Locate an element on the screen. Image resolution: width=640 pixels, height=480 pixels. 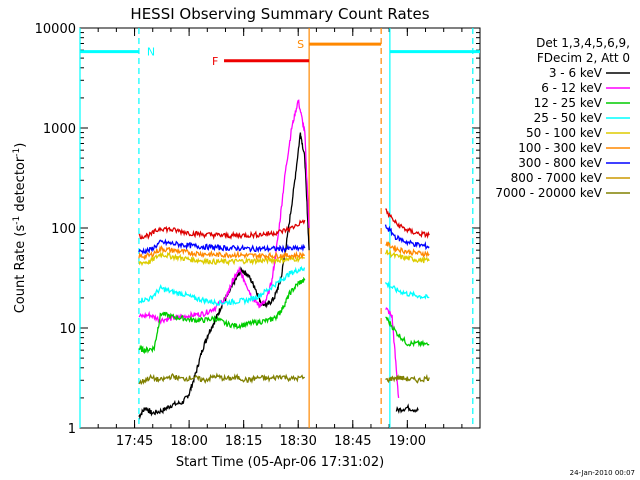
y-axis-title-part2: detector is located at coordinates (20, 186).